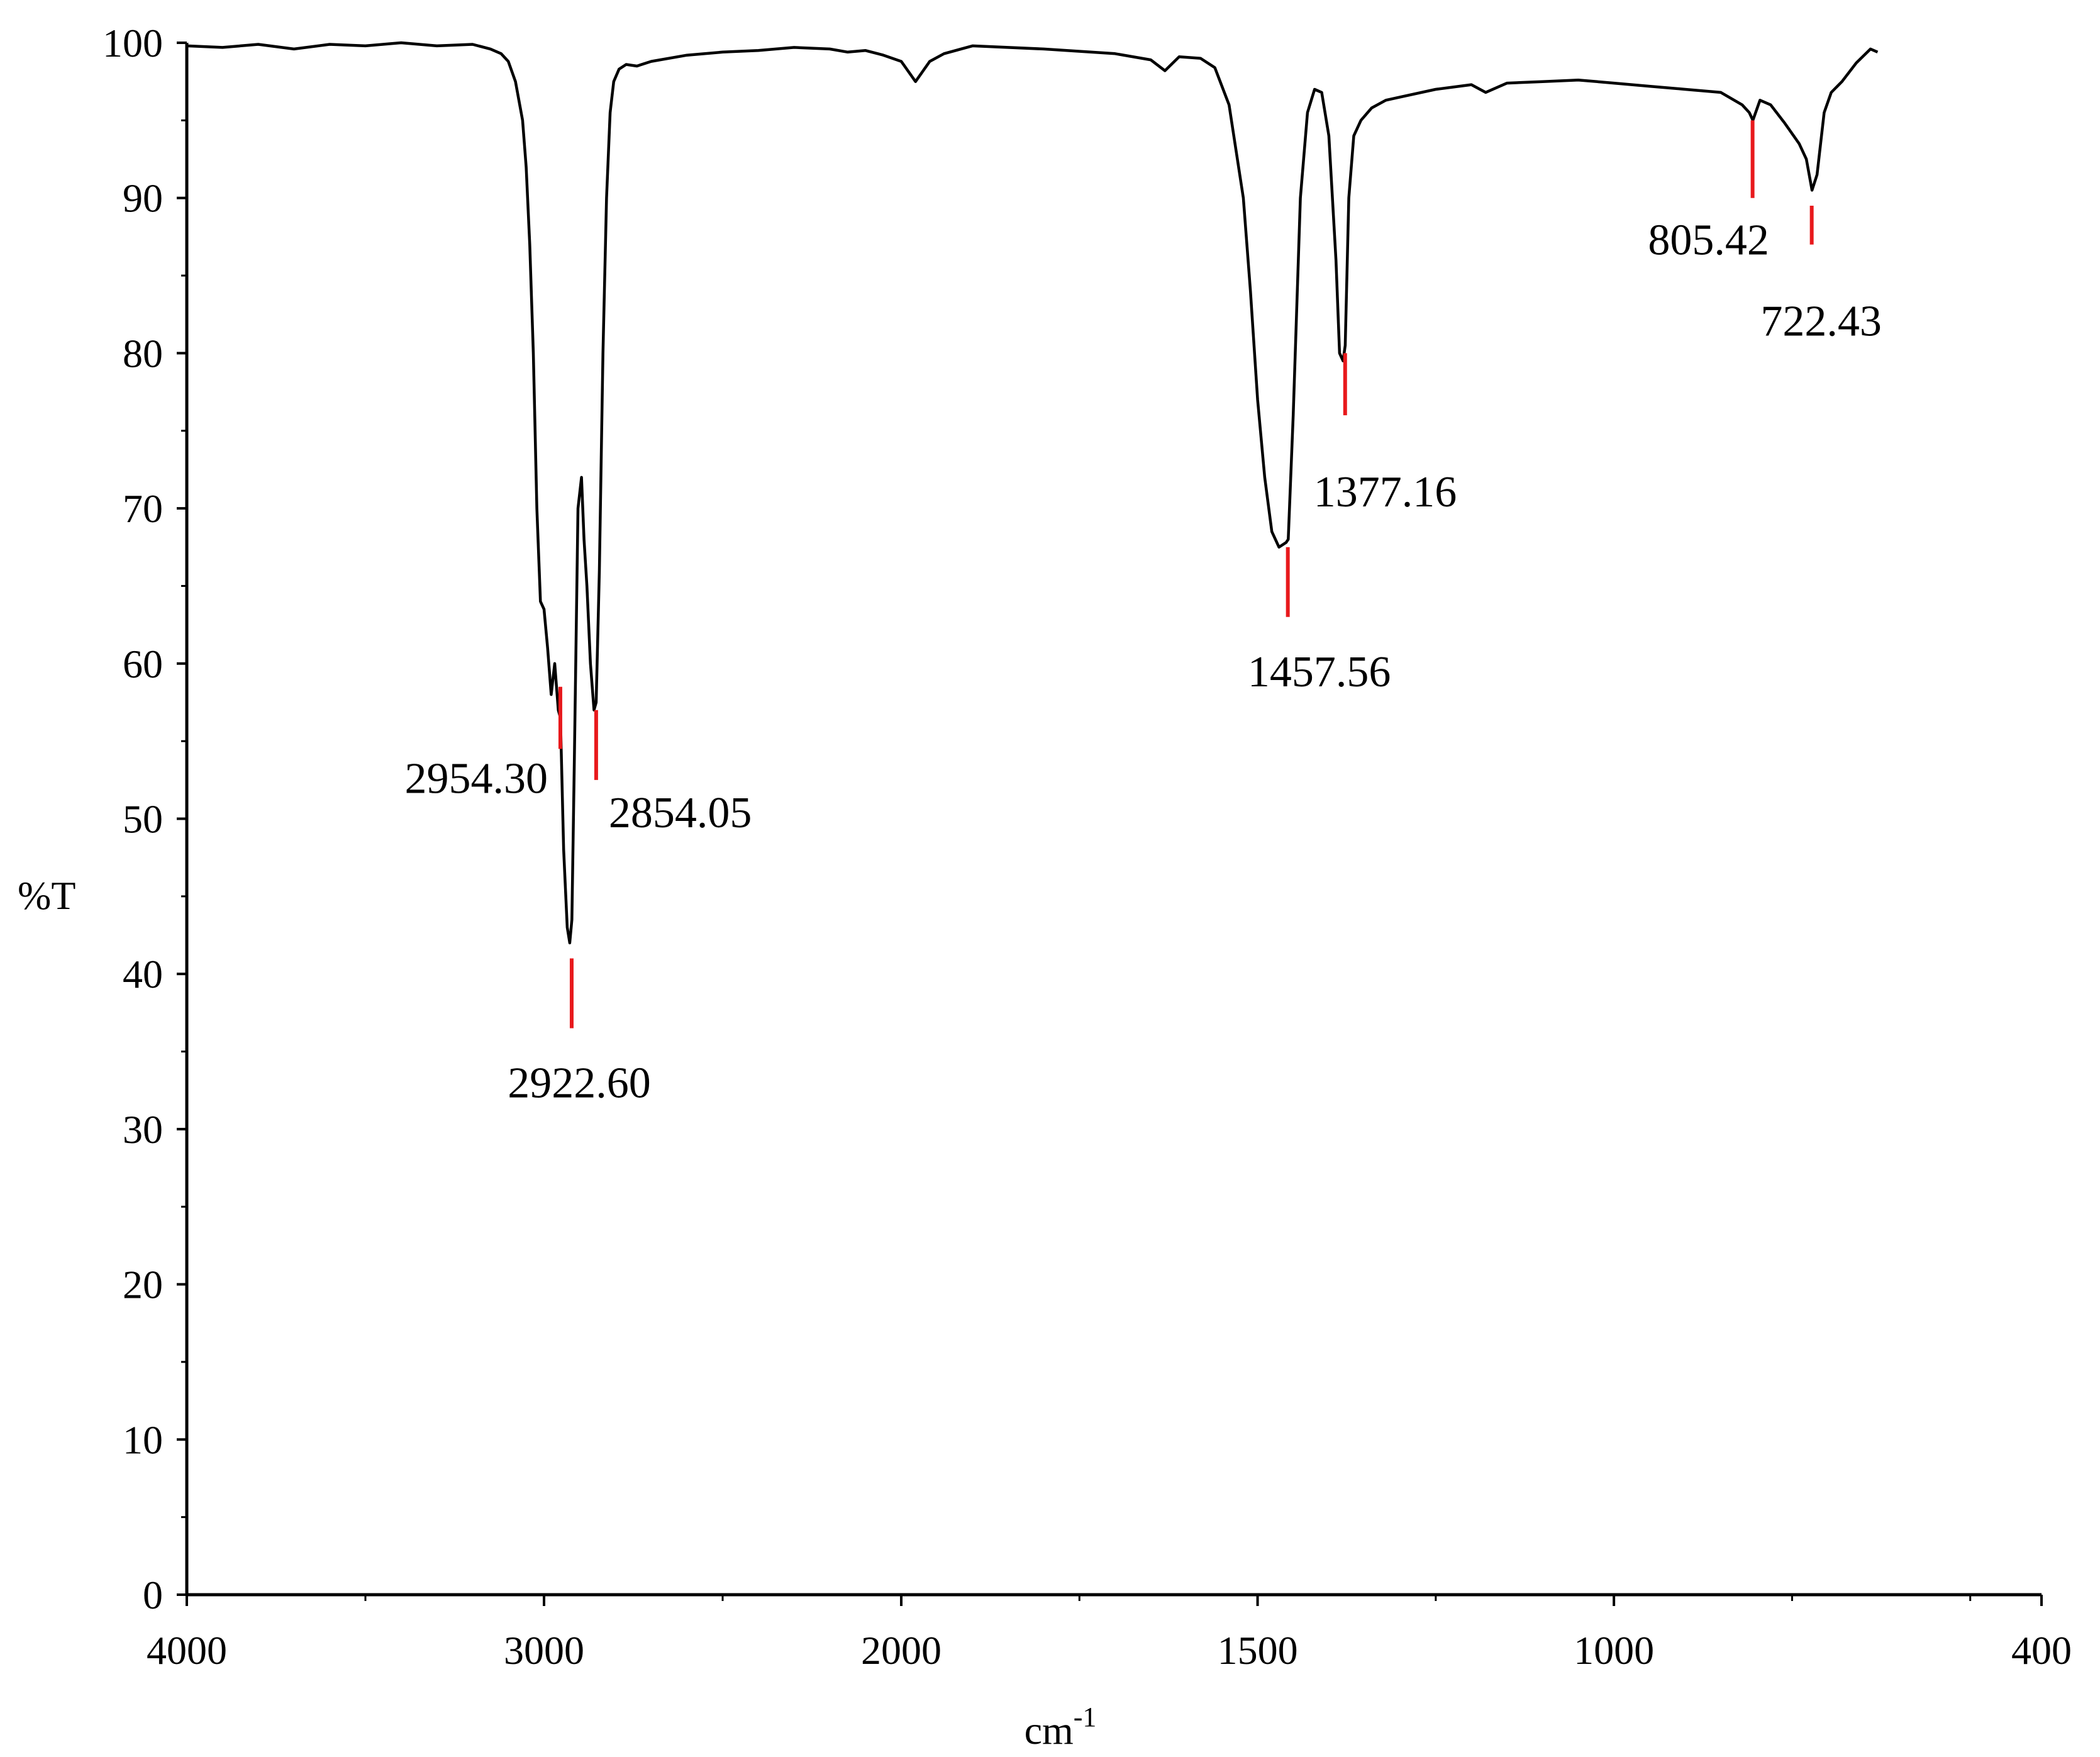 The height and width of the screenshot is (1757, 2100). Describe the element at coordinates (476, 778) in the screenshot. I see `peak-label-2954.30: 2954.30` at that location.